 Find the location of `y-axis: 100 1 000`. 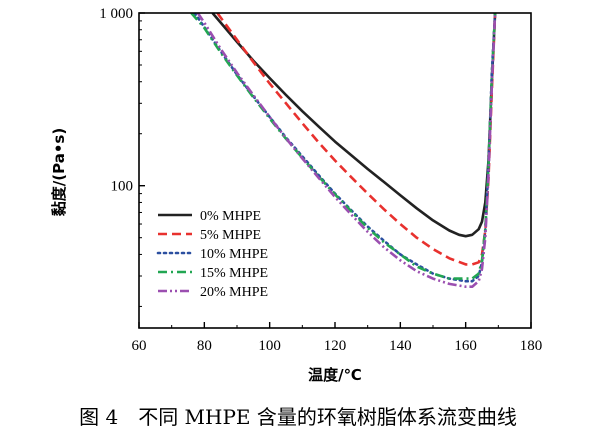

y-axis: 100 1 000 is located at coordinates (122, 156).